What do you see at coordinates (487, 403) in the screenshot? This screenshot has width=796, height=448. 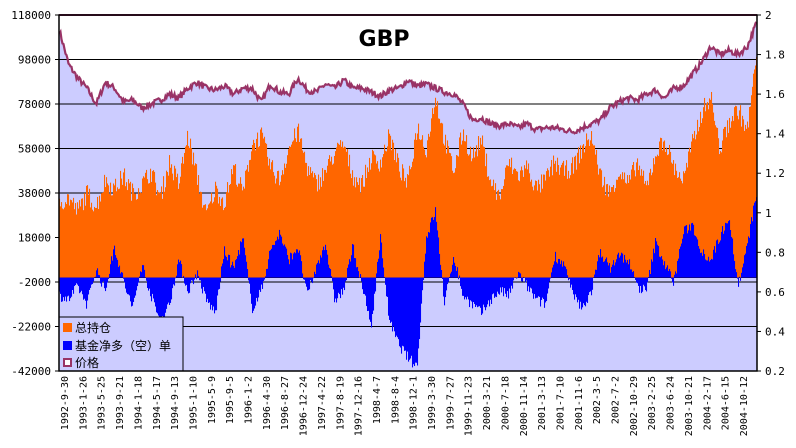 I see `x-tick-label: 2000-3-21` at bounding box center [487, 403].